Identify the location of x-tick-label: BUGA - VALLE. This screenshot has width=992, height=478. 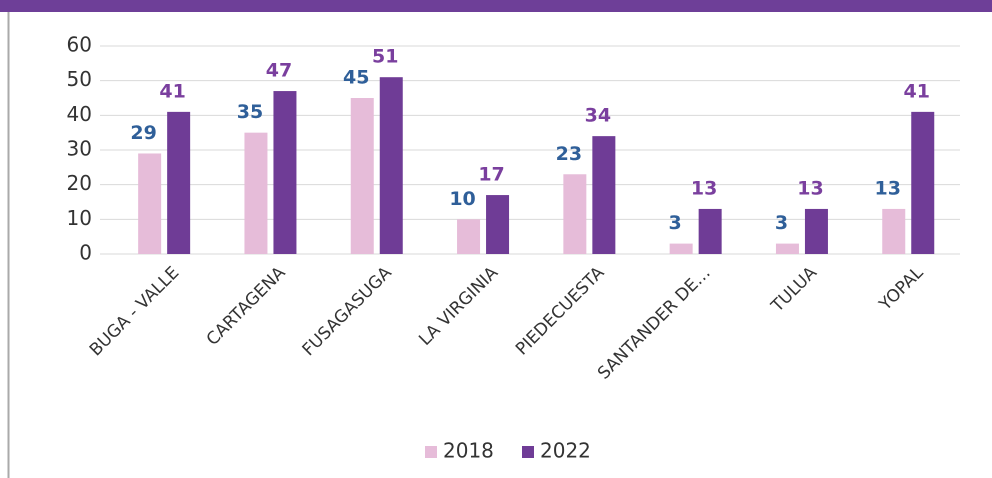
(134, 311).